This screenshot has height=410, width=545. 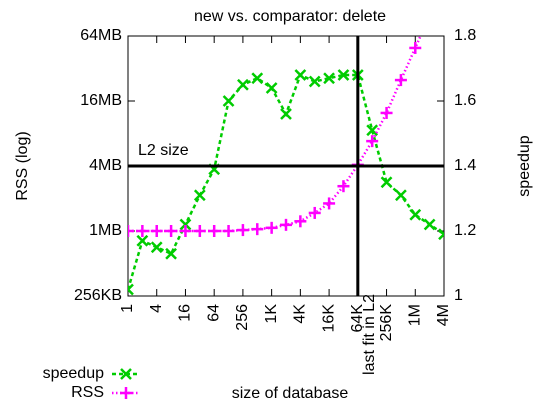 What do you see at coordinates (328, 318) in the screenshot?
I see `x-tick-label: 16K` at bounding box center [328, 318].